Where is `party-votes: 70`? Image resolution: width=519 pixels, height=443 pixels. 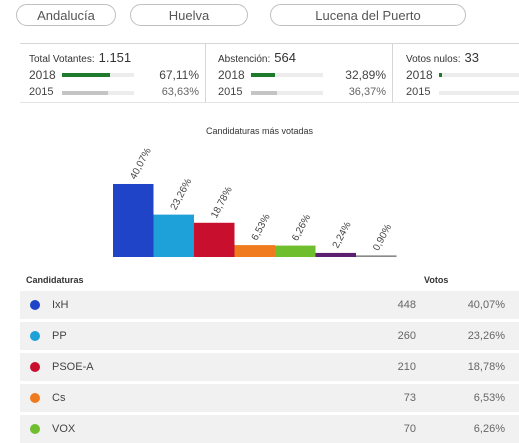 party-votes: 70 is located at coordinates (409, 429).